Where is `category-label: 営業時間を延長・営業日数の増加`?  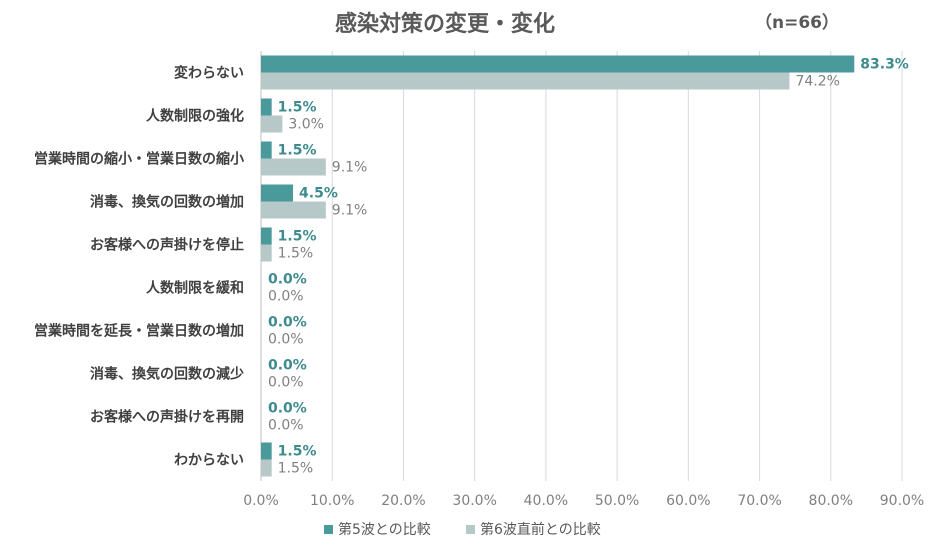
category-label: 営業時間を延長・営業日数の増加 is located at coordinates (139, 331).